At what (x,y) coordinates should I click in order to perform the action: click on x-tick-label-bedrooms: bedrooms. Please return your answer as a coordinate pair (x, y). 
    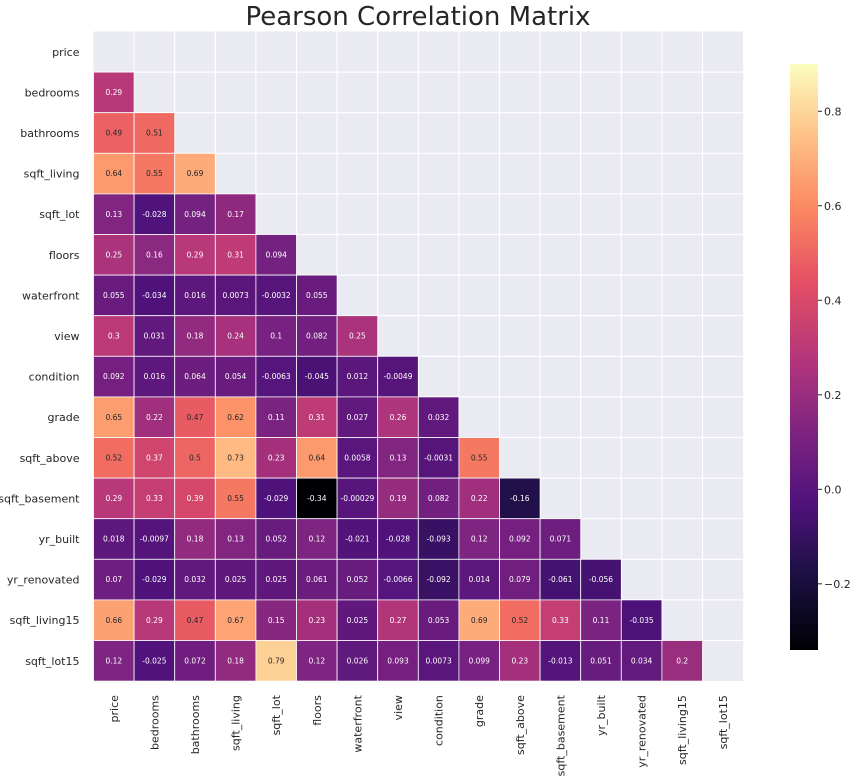
    Looking at the image, I should click on (154, 722).